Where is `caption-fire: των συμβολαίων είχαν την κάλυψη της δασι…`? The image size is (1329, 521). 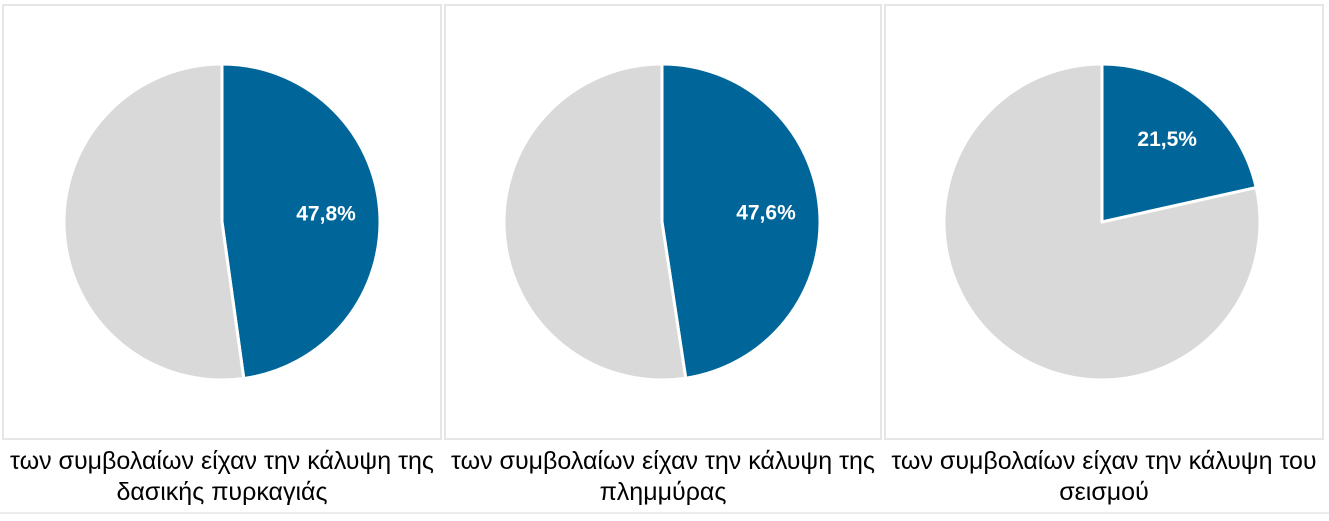
caption-fire: των συμβολαίων είχαν την κάλυψη της δασι… is located at coordinates (222, 477).